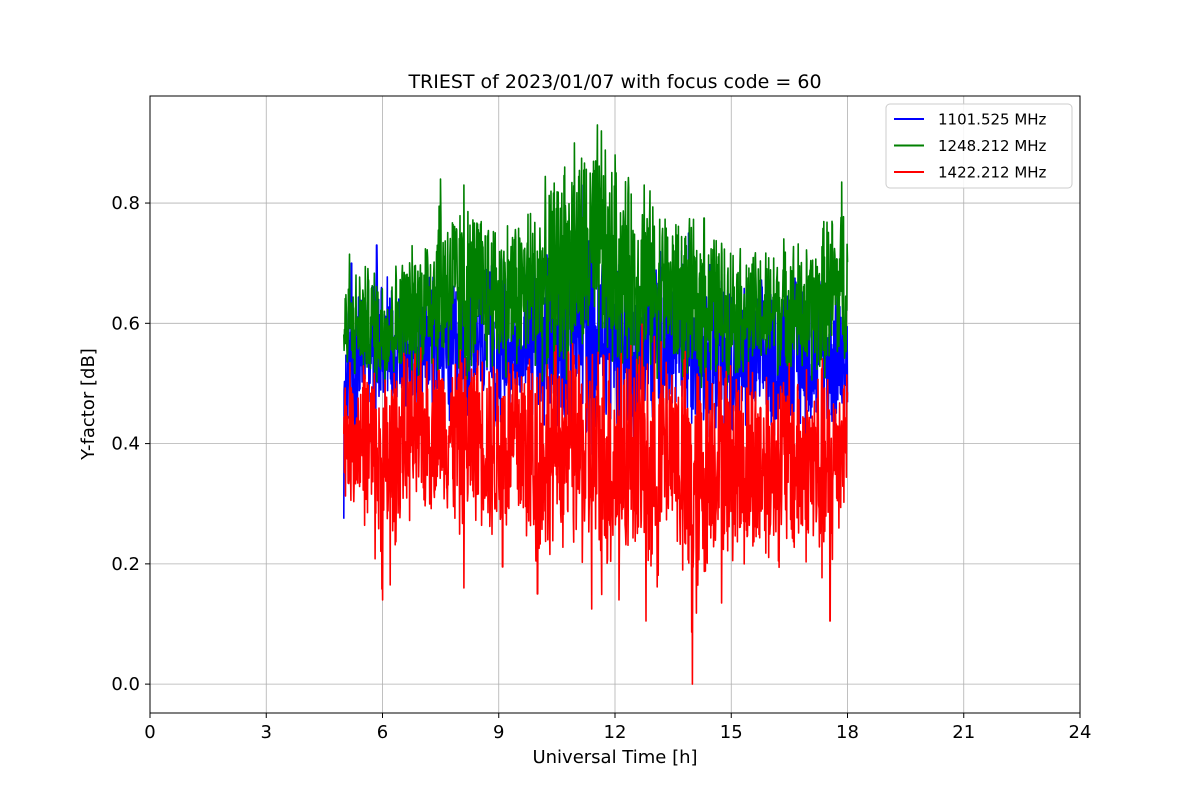 Image resolution: width=1200 pixels, height=800 pixels. What do you see at coordinates (992, 173) in the screenshot?
I see `legend-label: 1422.212 MHz` at bounding box center [992, 173].